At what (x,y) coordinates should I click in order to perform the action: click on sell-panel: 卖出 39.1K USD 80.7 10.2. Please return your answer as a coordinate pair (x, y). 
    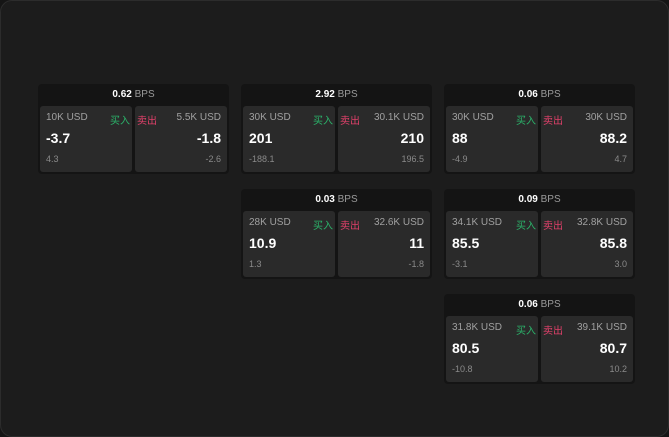
    Looking at the image, I should click on (587, 349).